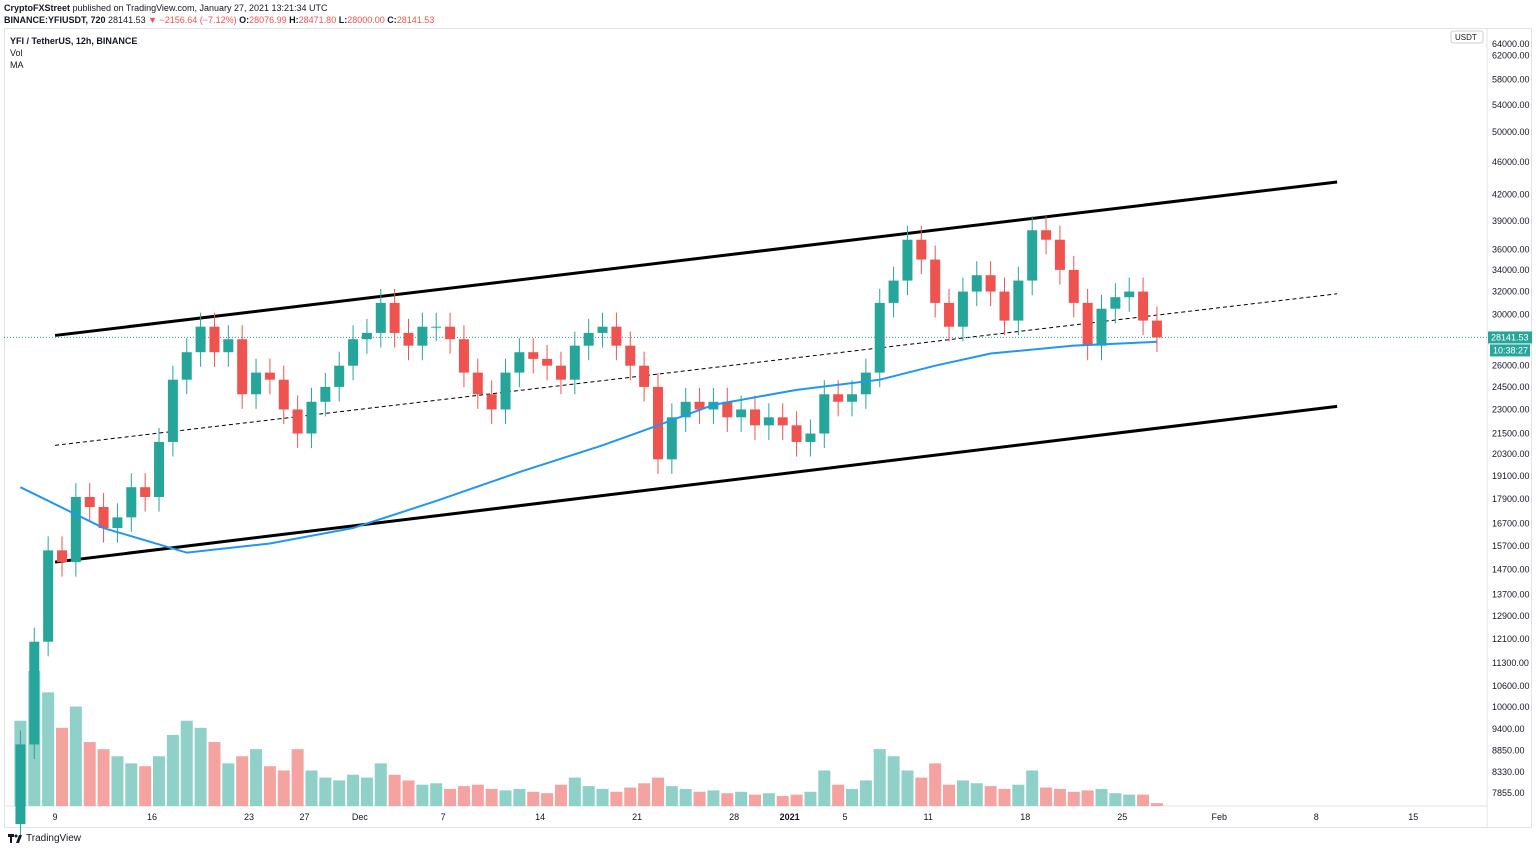  What do you see at coordinates (294, 20) in the screenshot?
I see `h-label: H:` at bounding box center [294, 20].